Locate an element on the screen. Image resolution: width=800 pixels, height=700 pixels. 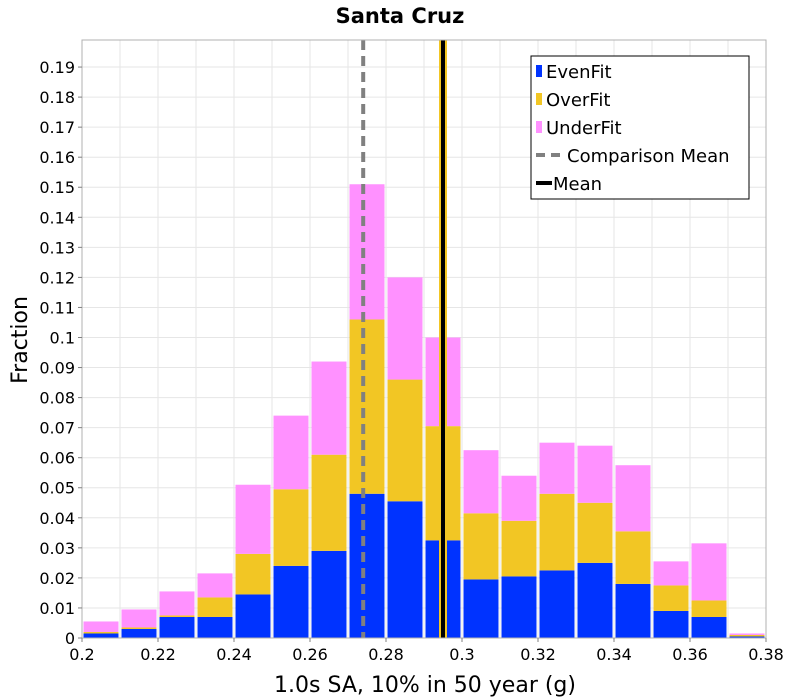
y-tick-label: 0.13 is located at coordinates (57, 247).